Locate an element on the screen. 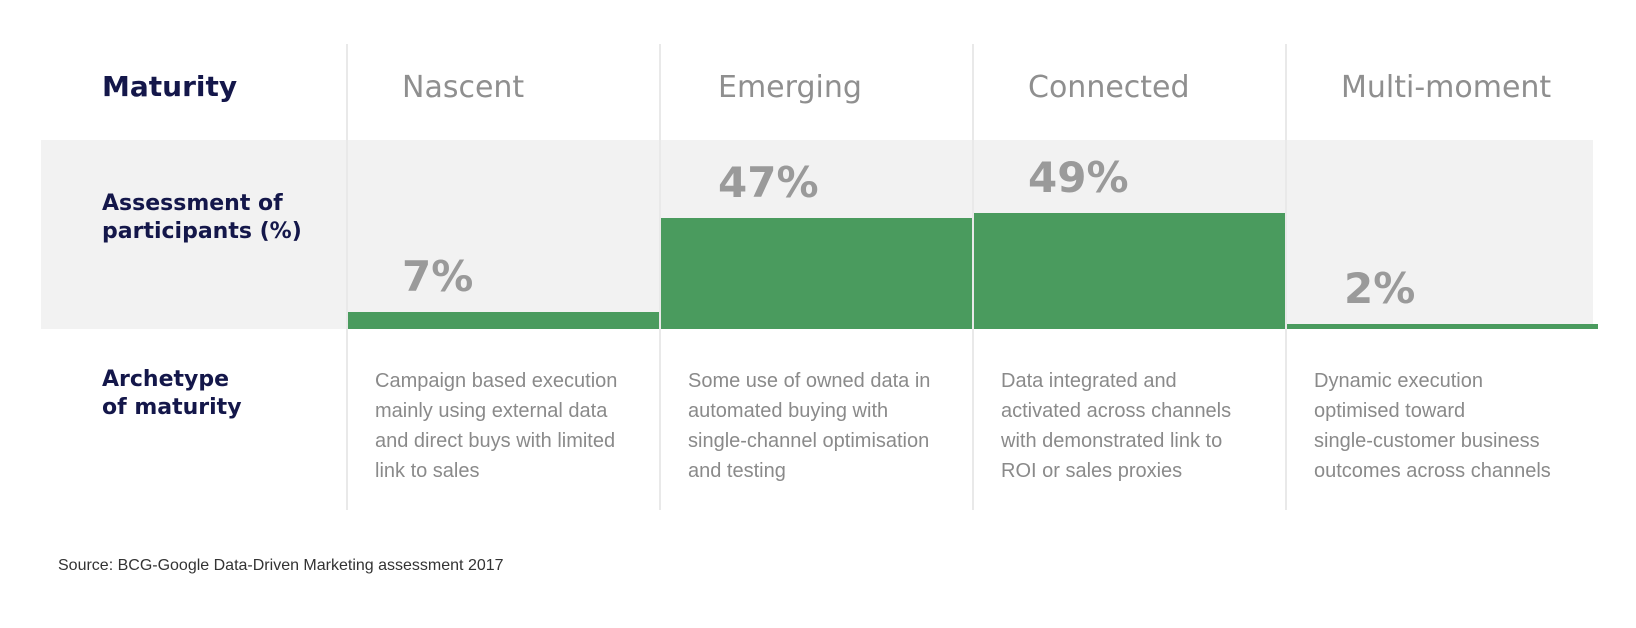 The height and width of the screenshot is (628, 1636). stage-header-emerging: Emerging is located at coordinates (790, 87).